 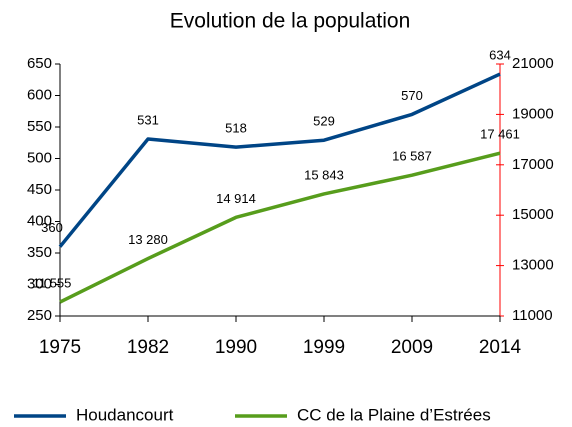 What do you see at coordinates (533, 164) in the screenshot?
I see `y2-tick-label: 17000` at bounding box center [533, 164].